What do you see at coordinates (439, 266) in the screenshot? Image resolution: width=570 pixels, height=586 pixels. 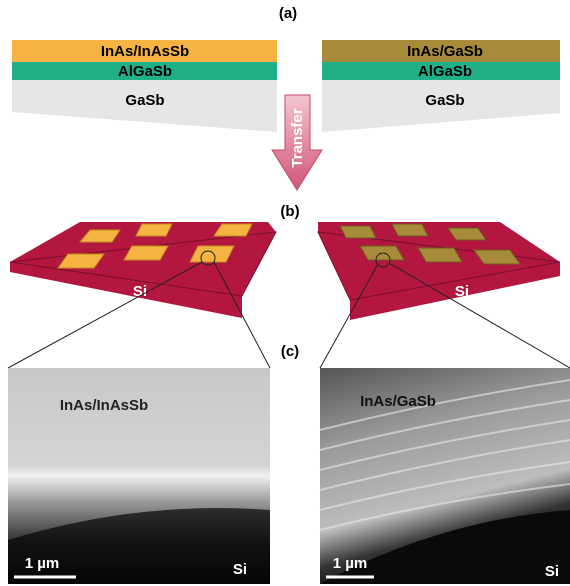 I see `substrate-edge` at bounding box center [439, 266].